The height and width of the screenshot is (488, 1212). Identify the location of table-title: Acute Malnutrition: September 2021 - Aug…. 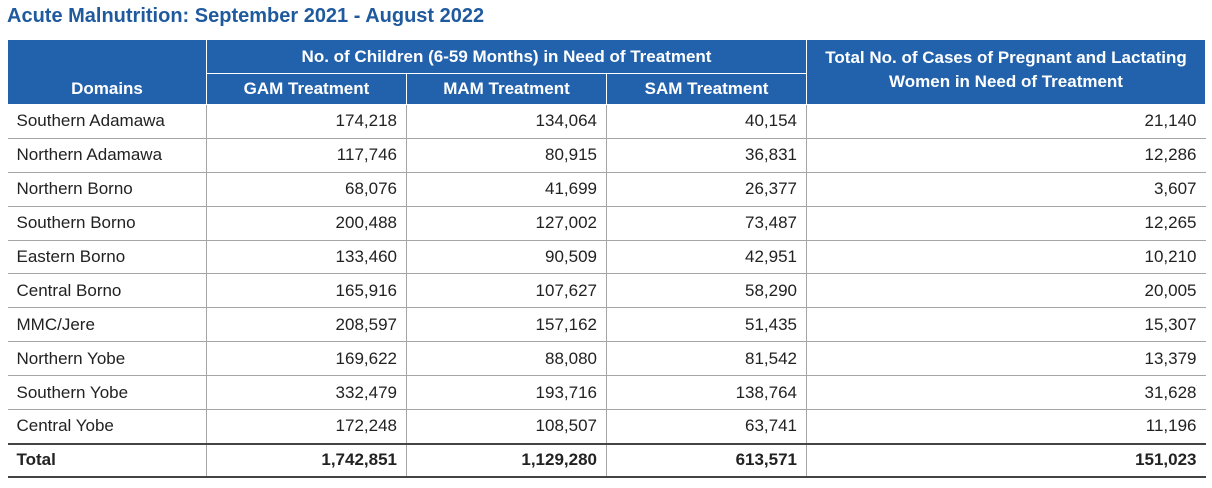
(246, 16).